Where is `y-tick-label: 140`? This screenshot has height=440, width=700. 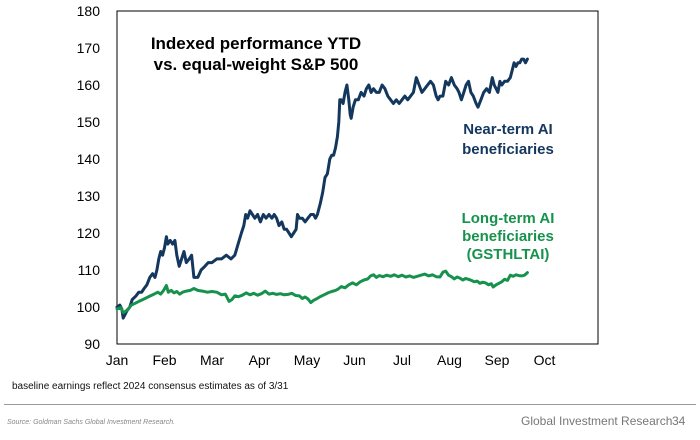 y-tick-label: 140 is located at coordinates (89, 159).